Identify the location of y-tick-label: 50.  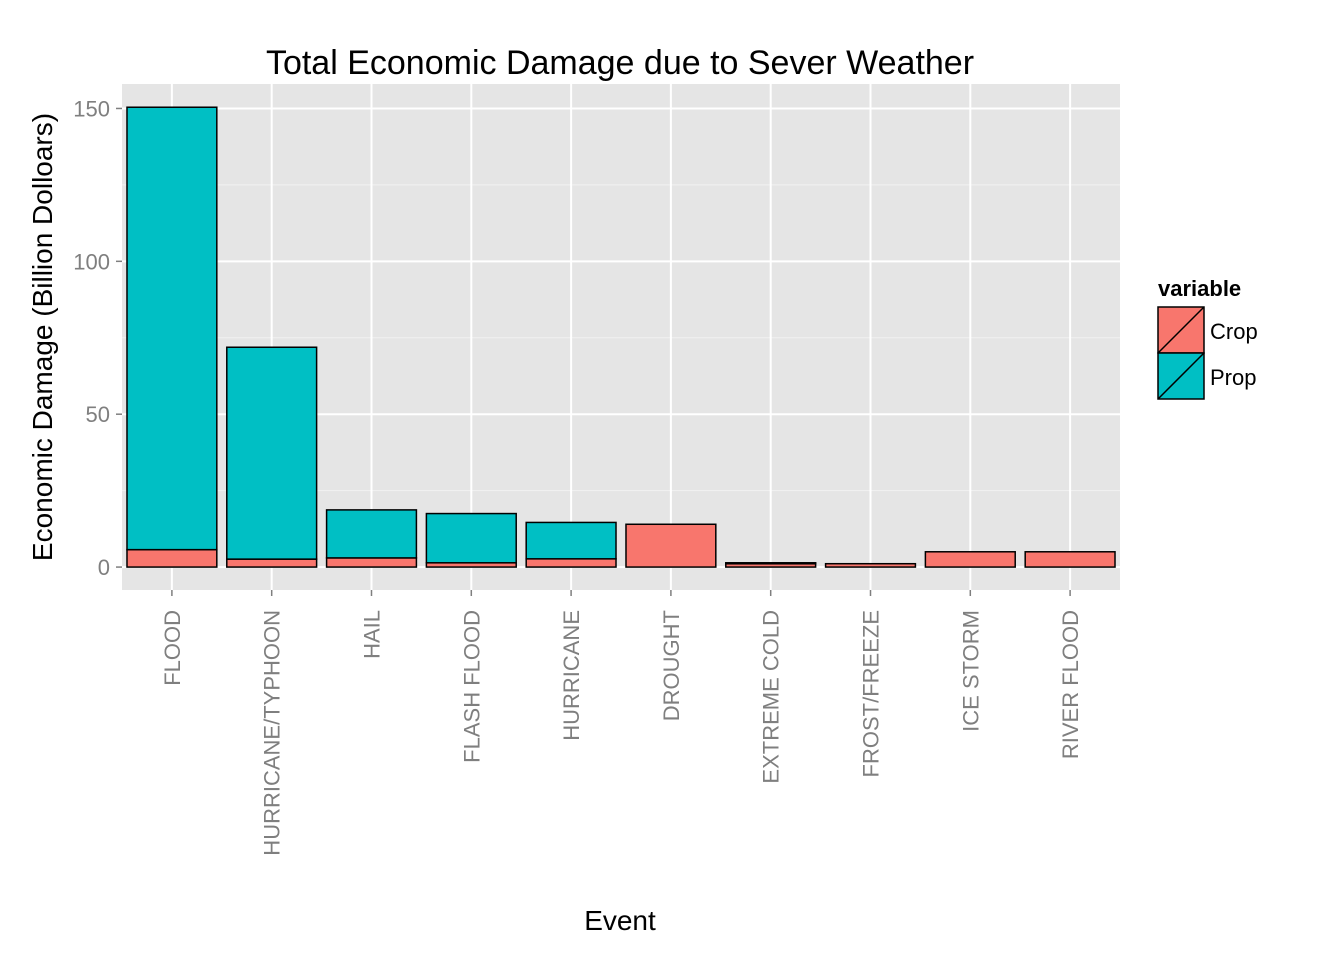
(98, 414).